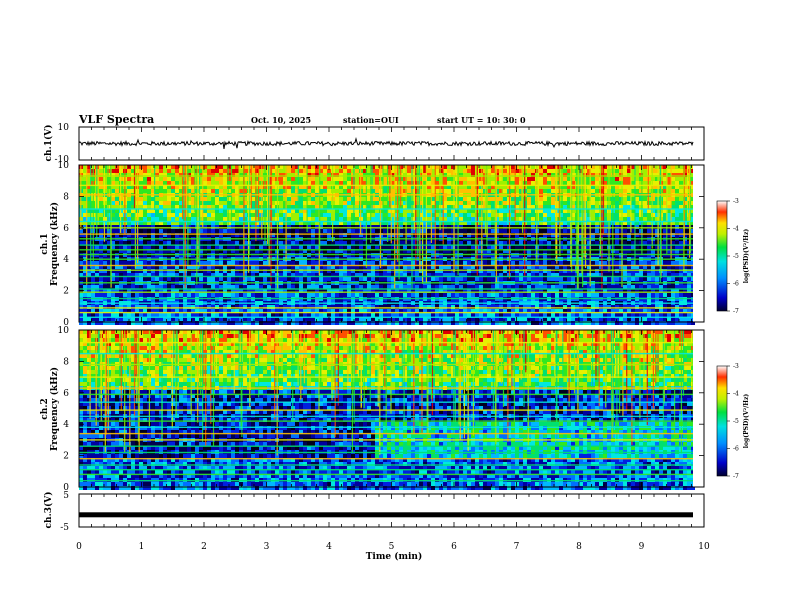 Image resolution: width=792 pixels, height=612 pixels. I want to click on x-tick-label: 8, so click(579, 547).